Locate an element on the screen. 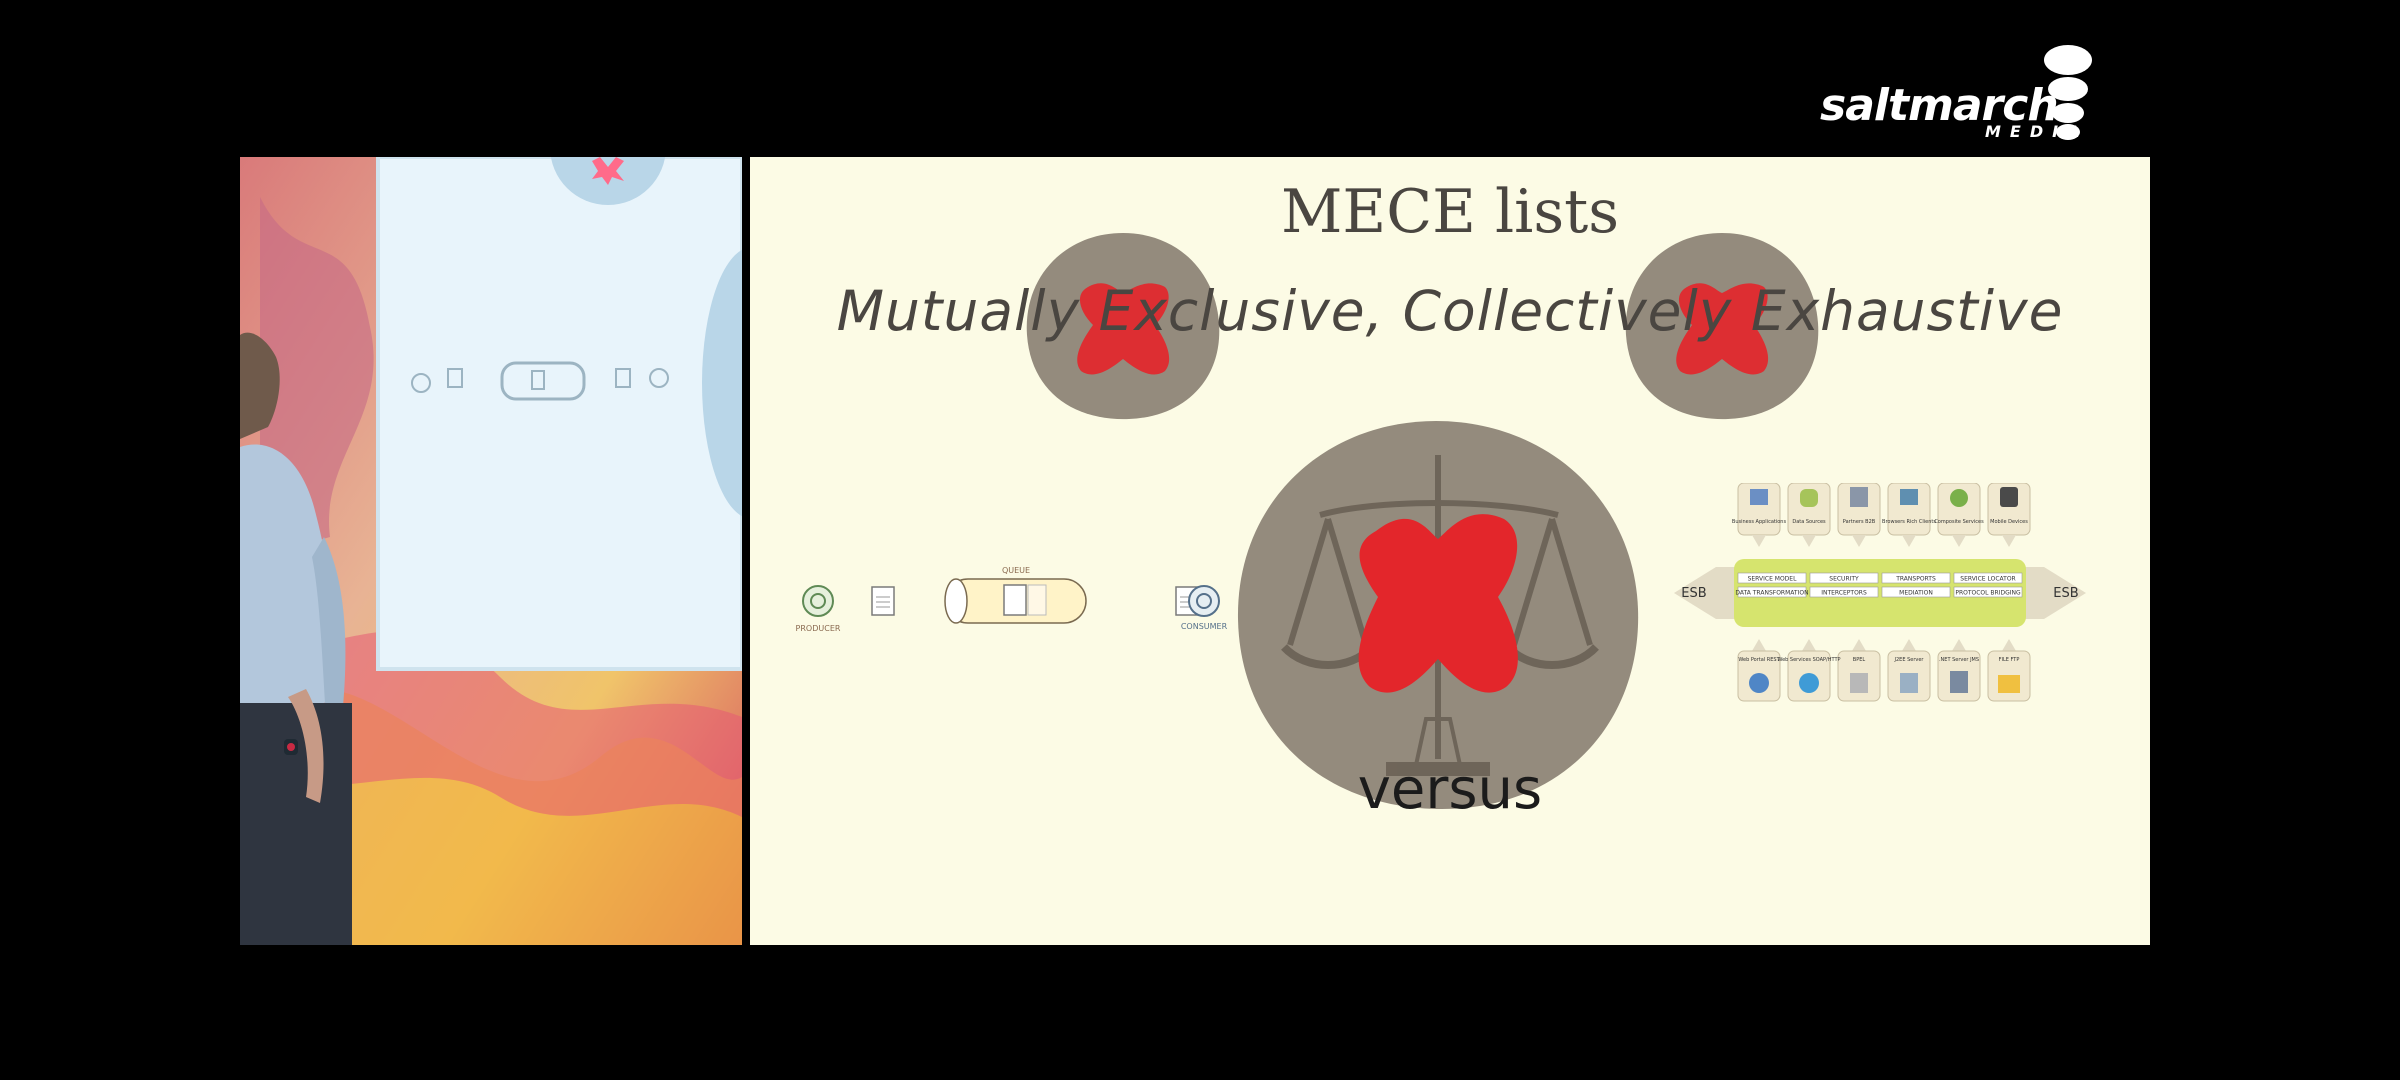  esb-bottom-service-3: BPEL is located at coordinates (1859, 660).